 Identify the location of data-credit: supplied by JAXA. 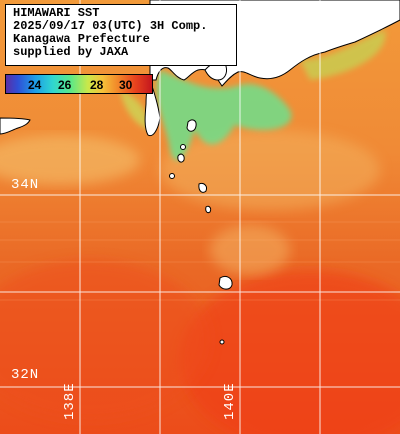
(71, 52).